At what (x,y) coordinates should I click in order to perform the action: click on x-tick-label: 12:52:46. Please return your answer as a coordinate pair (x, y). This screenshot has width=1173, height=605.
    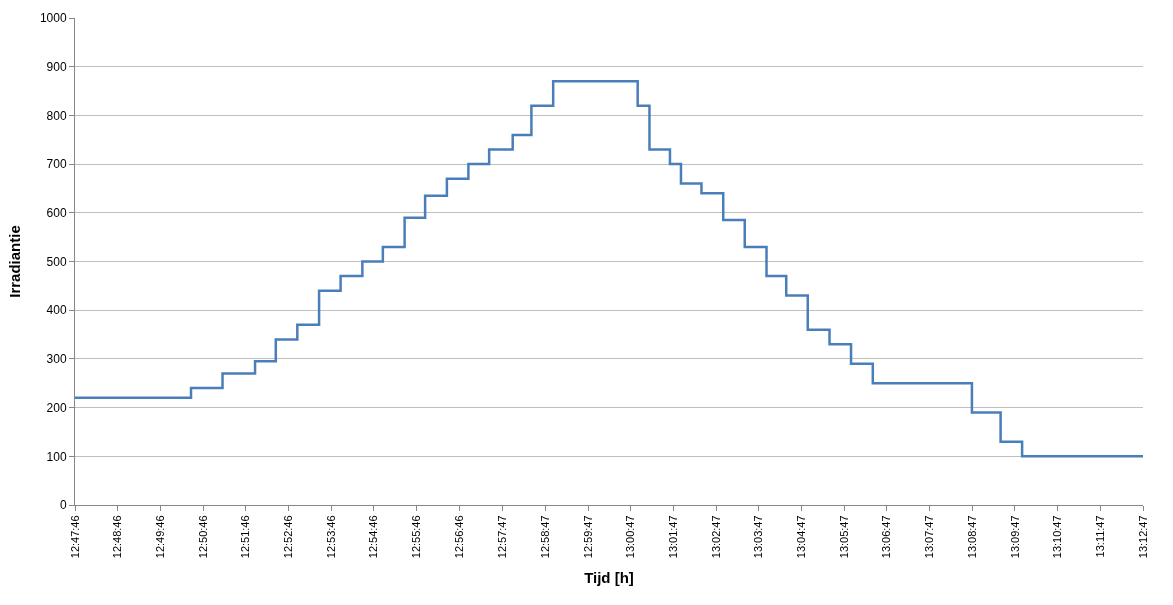
    Looking at the image, I should click on (287, 537).